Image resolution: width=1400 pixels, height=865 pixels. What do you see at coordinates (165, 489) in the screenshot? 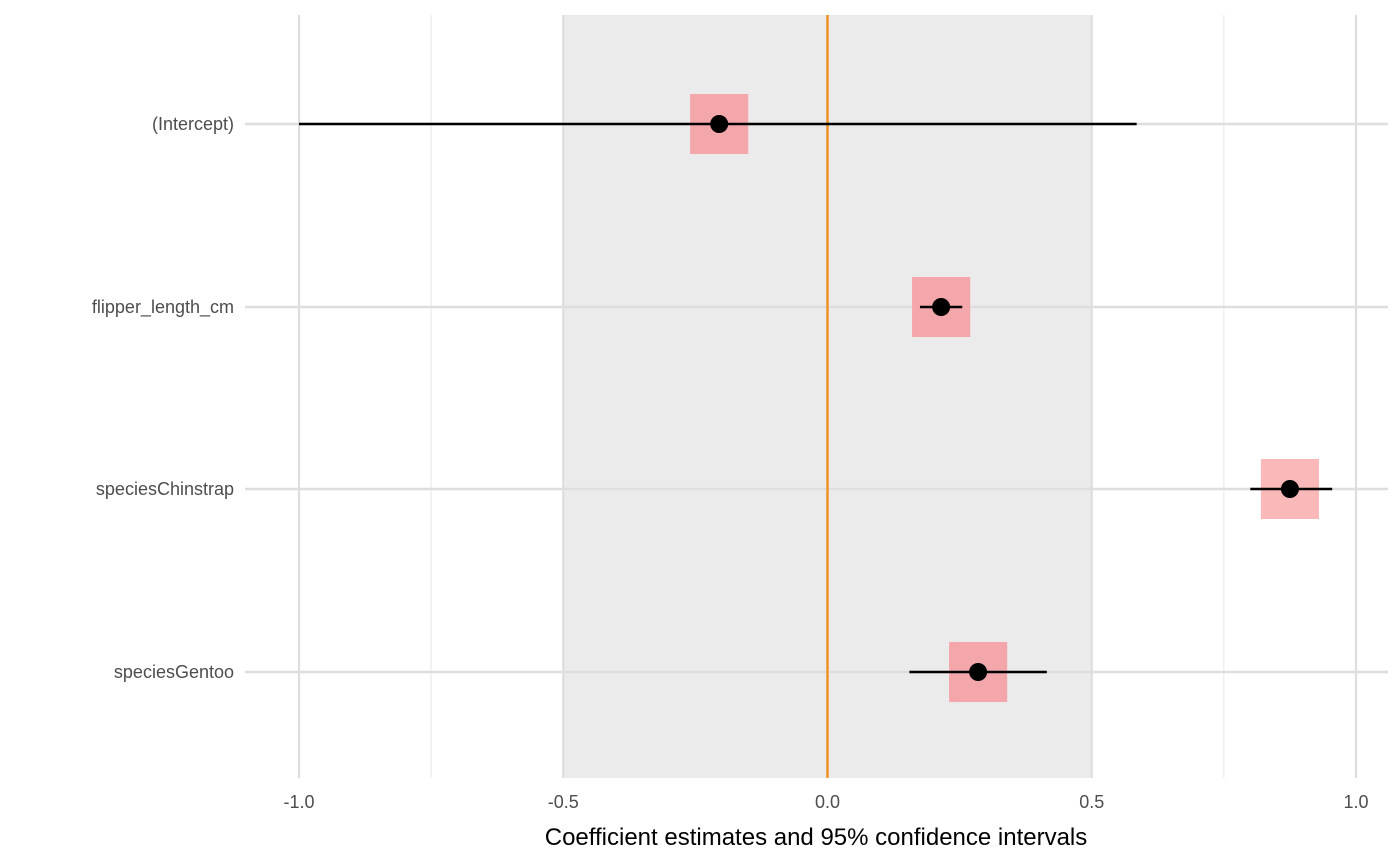
I see `y-tick-label: speciesChinstrap` at bounding box center [165, 489].